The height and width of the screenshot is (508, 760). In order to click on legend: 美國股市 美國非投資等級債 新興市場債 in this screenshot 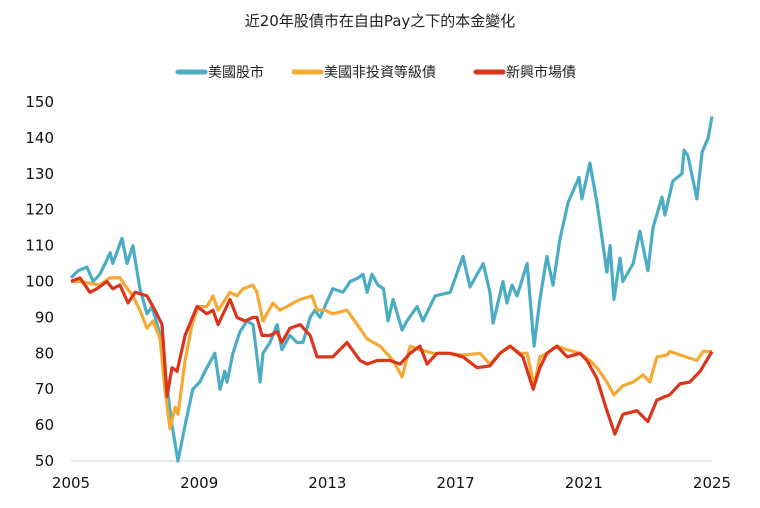, I will do `click(375, 72)`.